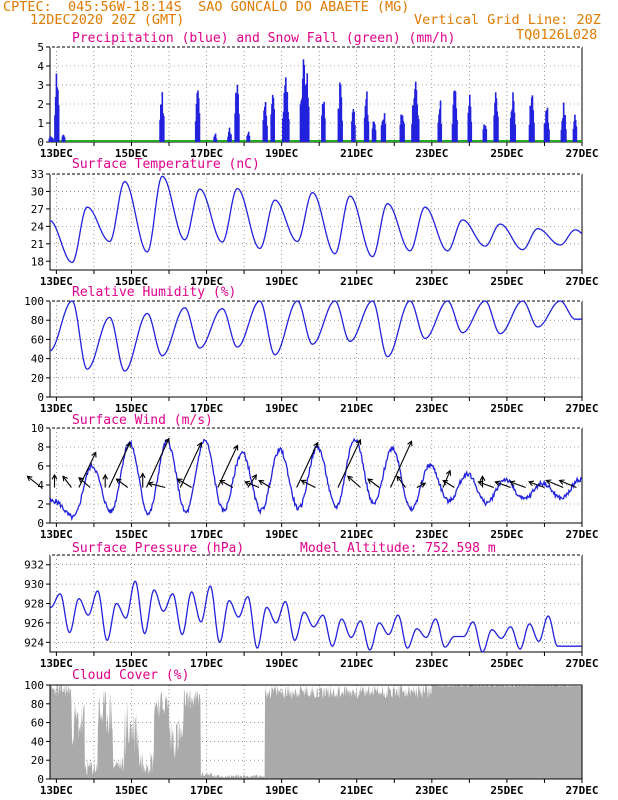 This screenshot has width=618, height=800. I want to click on wind-title: Surface Wind (m/s), so click(142, 420).